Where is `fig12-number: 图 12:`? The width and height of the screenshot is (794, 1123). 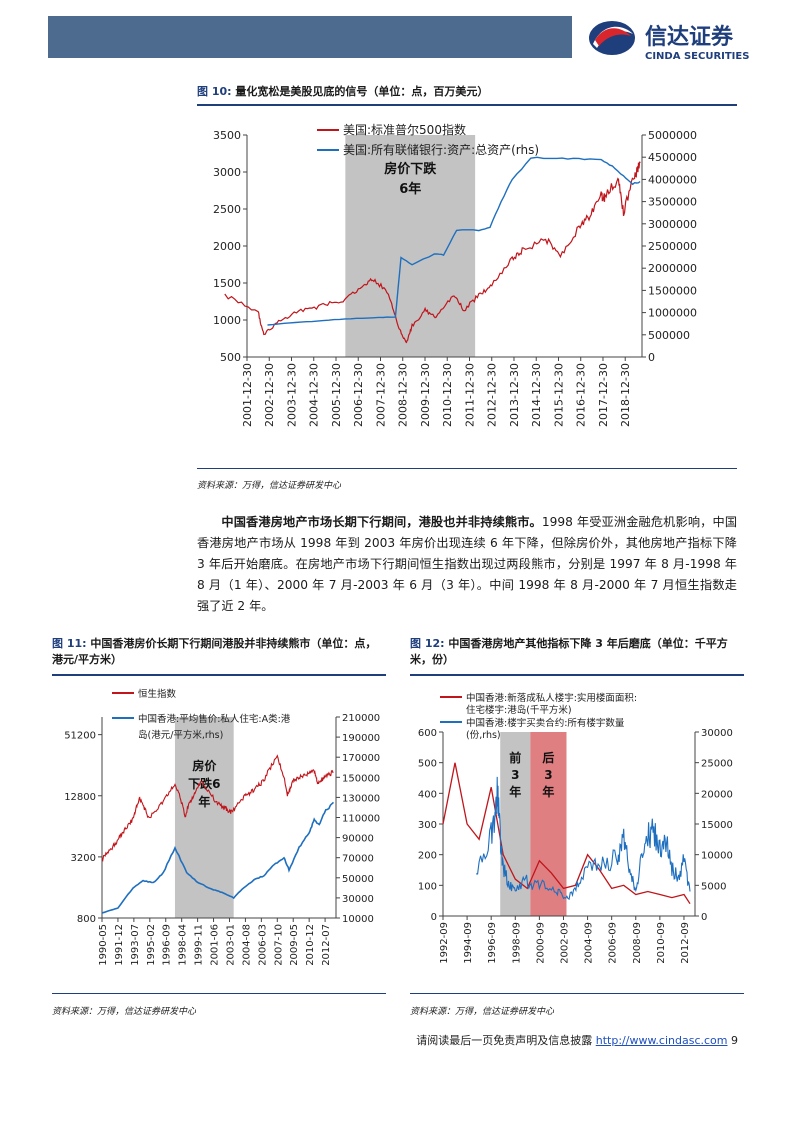
fig12-number: 图 12: is located at coordinates (427, 643).